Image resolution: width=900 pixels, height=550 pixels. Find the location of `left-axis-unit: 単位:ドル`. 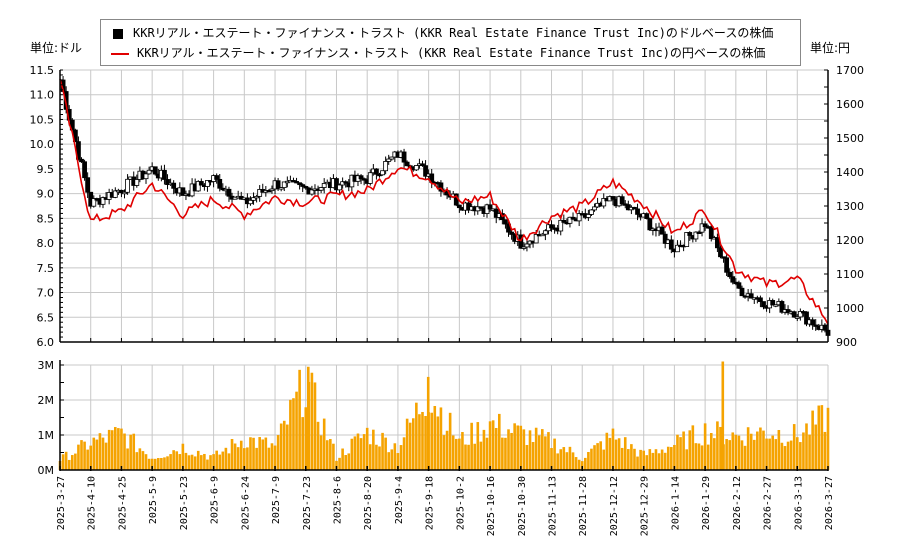

left-axis-unit: 単位:ドル is located at coordinates (56, 48).